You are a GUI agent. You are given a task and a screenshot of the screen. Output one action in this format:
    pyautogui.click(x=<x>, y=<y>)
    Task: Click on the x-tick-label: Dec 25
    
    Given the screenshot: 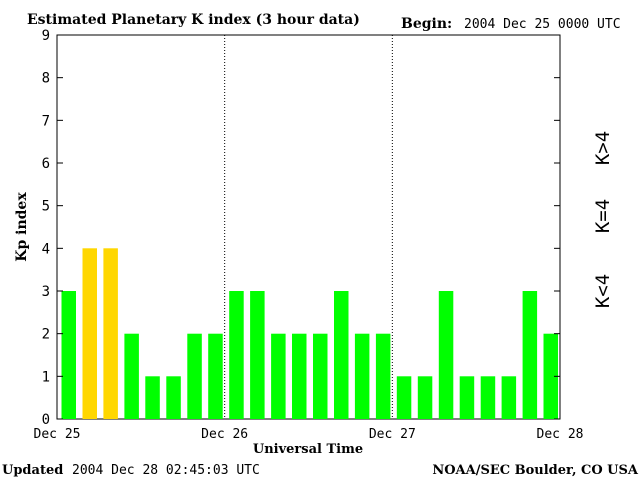 What is the action you would take?
    pyautogui.click(x=57, y=434)
    